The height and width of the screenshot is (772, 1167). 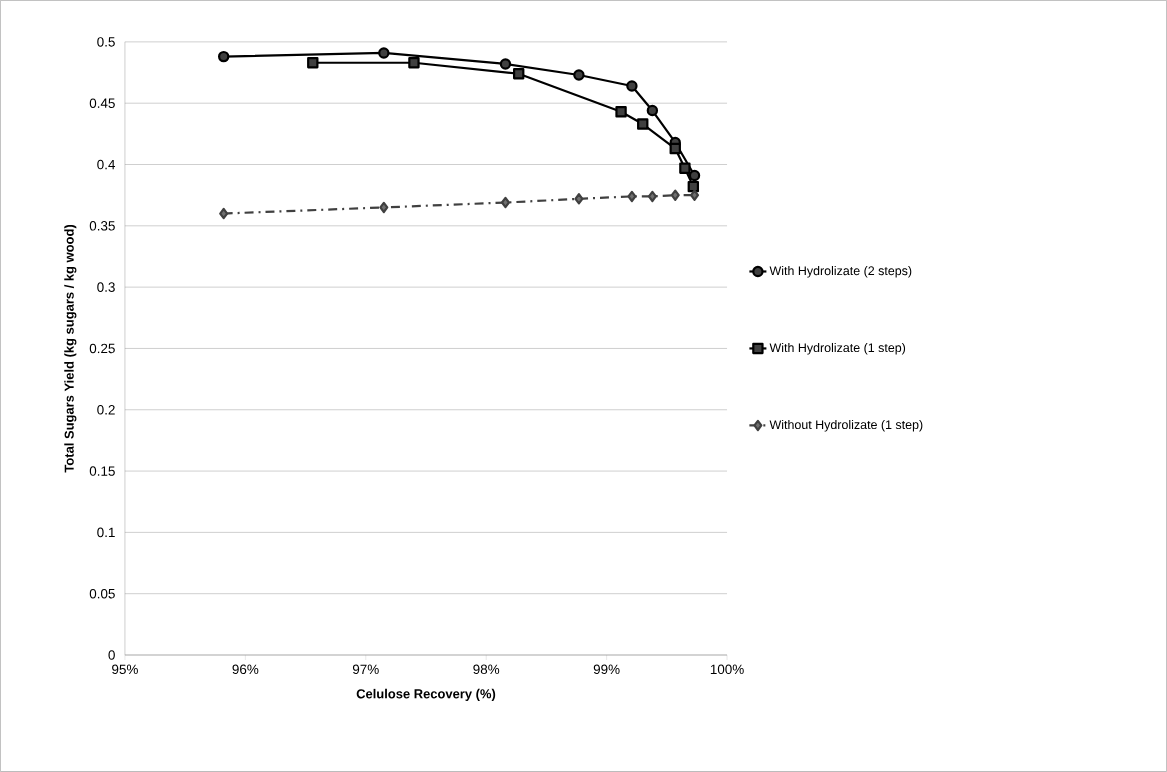 I want to click on x-tick-label: 95%, so click(x=125, y=669).